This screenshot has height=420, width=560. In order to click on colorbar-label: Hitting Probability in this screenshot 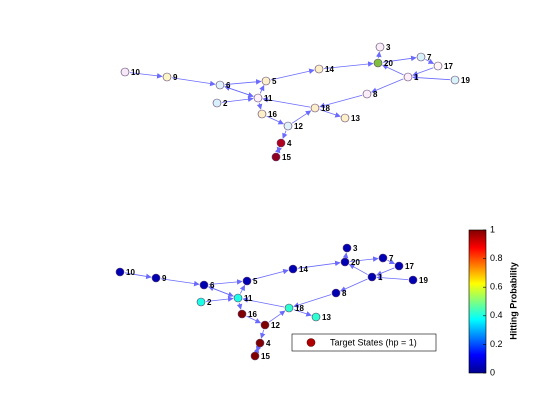, I will do `click(513, 301)`.